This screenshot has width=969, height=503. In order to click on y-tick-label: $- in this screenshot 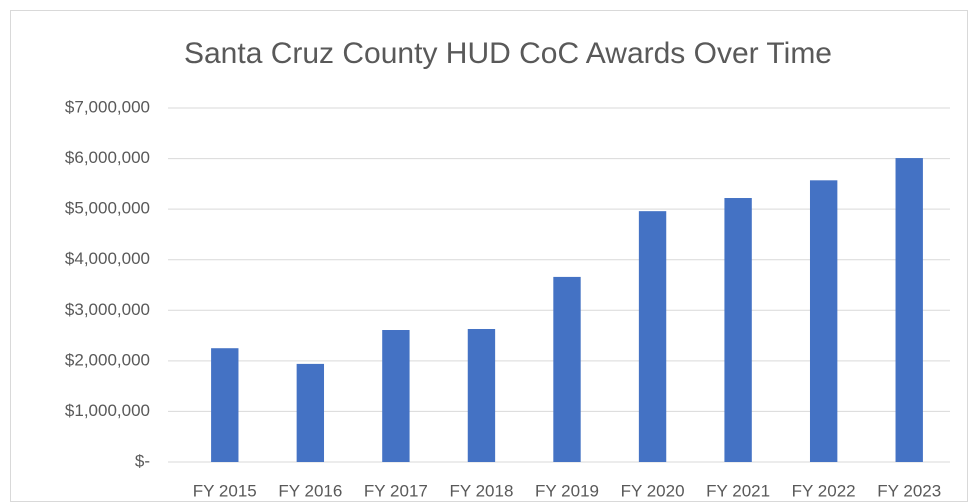, I will do `click(142, 460)`.